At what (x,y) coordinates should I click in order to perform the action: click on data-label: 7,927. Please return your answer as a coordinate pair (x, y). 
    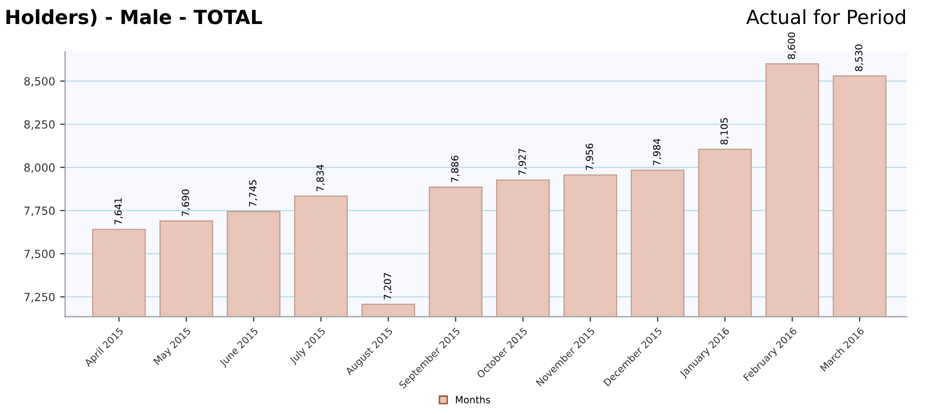
    Looking at the image, I should click on (522, 162).